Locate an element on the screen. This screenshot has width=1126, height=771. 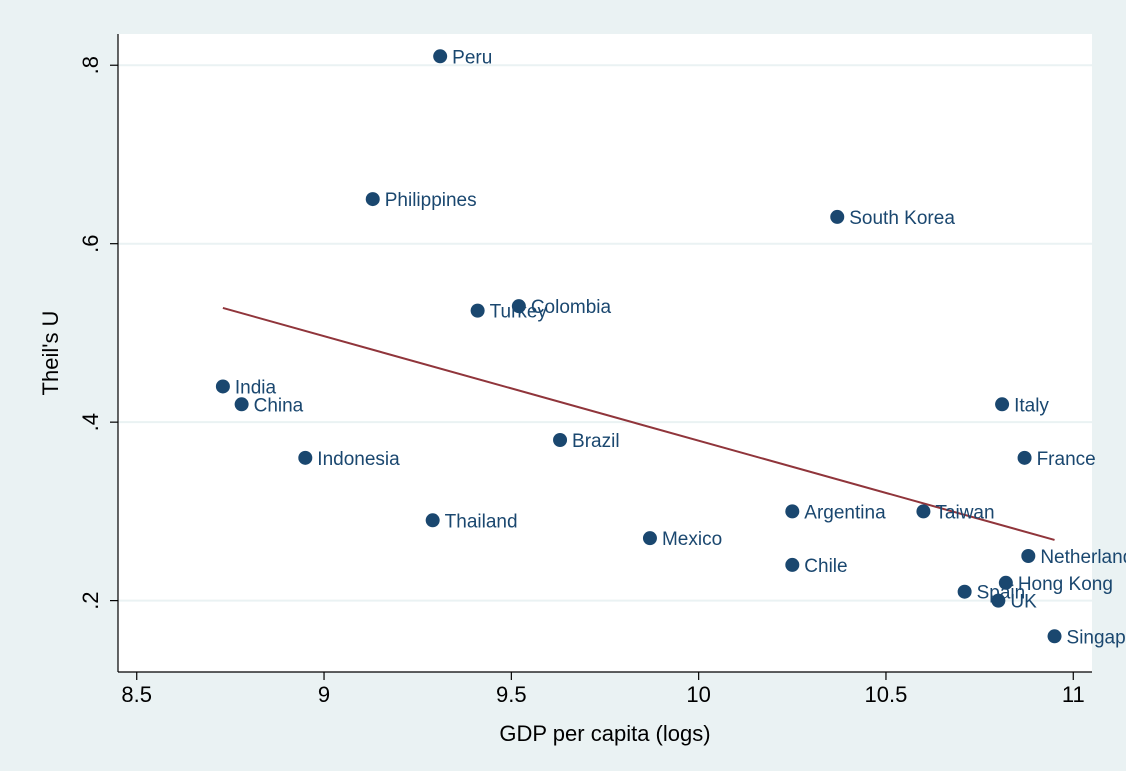
x-axis-label: GDP per capita (logs) is located at coordinates (604, 733).